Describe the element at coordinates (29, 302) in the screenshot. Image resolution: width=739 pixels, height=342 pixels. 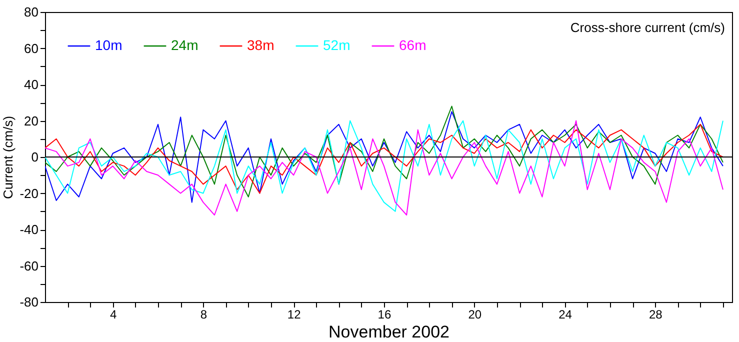
I see `y-tick-label: -80` at that location.